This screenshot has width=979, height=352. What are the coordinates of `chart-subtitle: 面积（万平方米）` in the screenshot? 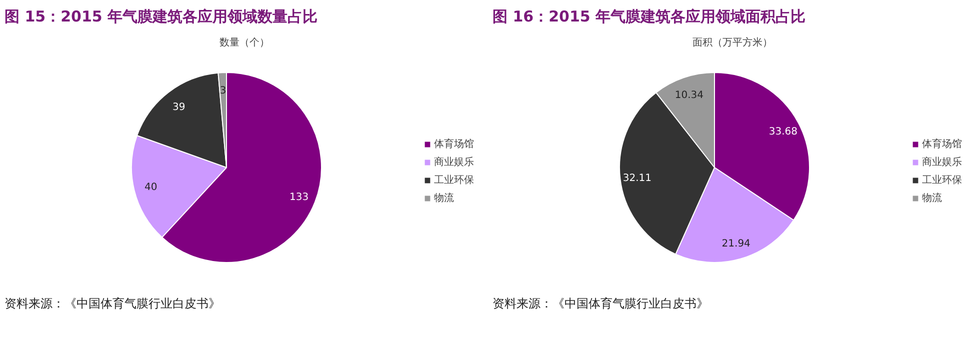 It's located at (732, 42).